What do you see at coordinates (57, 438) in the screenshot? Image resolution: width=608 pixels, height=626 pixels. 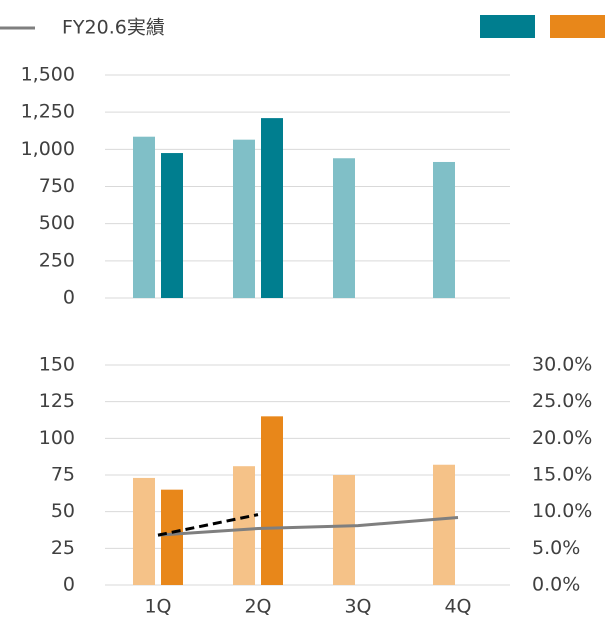 I see `y-tick-label: 100` at bounding box center [57, 438].